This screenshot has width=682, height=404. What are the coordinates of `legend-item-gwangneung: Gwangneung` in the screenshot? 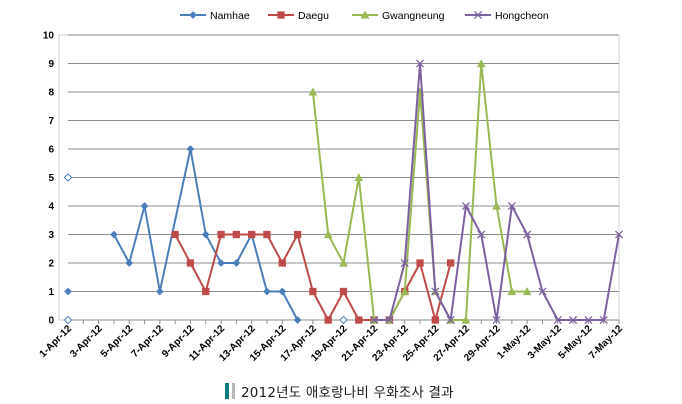 It's located at (398, 16).